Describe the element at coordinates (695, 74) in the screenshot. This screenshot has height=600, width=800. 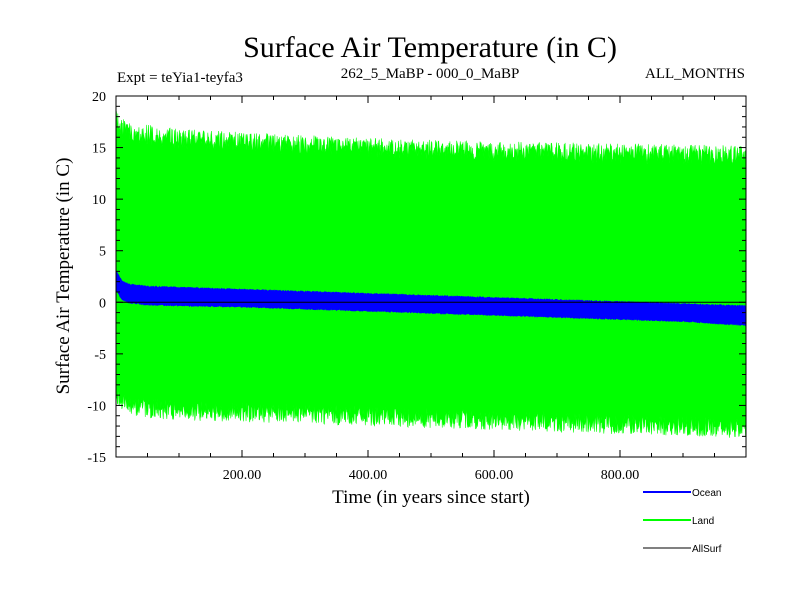
I see `months-label: ALL_MONTHS` at that location.